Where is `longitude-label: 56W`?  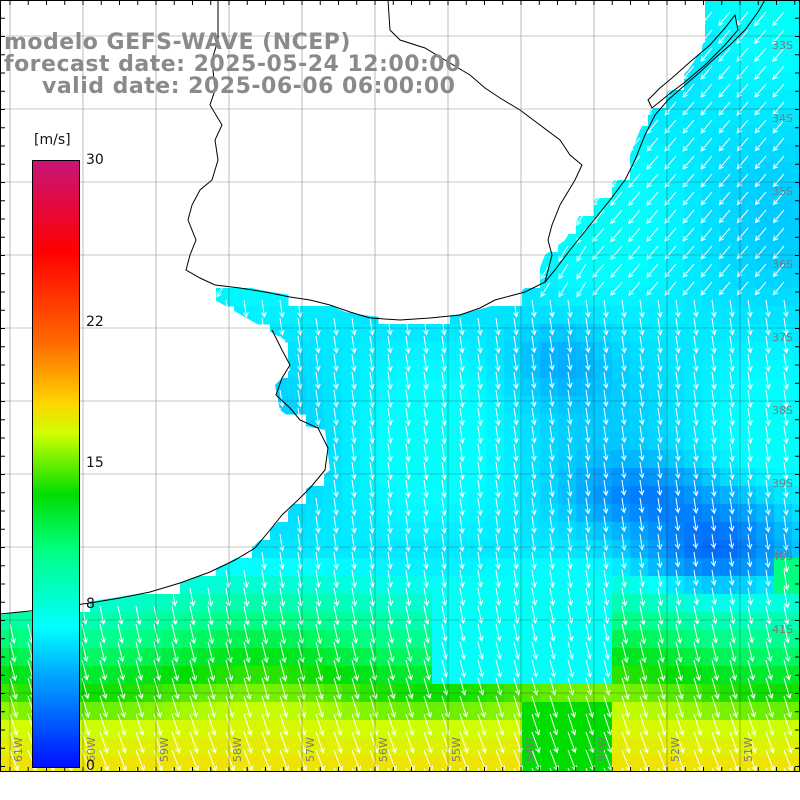
longitude-label: 56W is located at coordinates (383, 749).